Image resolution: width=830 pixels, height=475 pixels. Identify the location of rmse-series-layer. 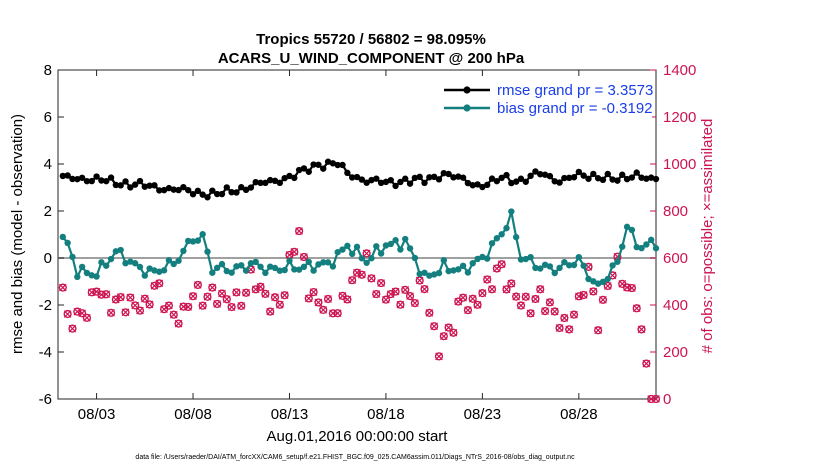
(359, 179).